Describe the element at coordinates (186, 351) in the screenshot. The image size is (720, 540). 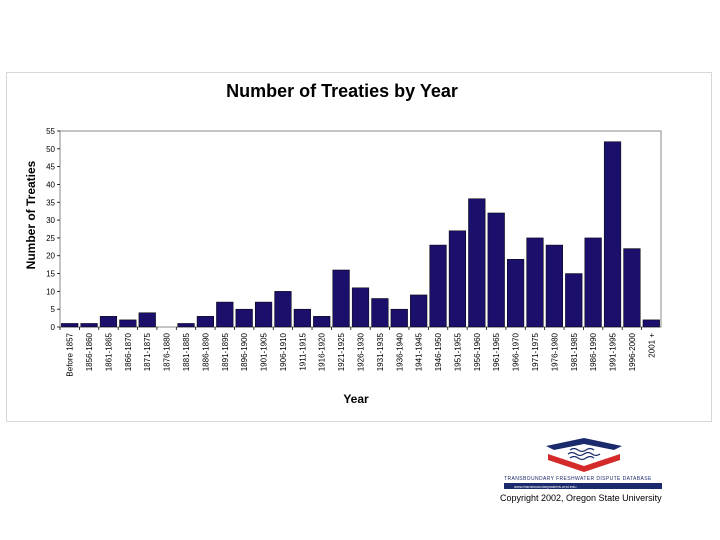
I see `x-tick-label-6: 1881-1885` at that location.